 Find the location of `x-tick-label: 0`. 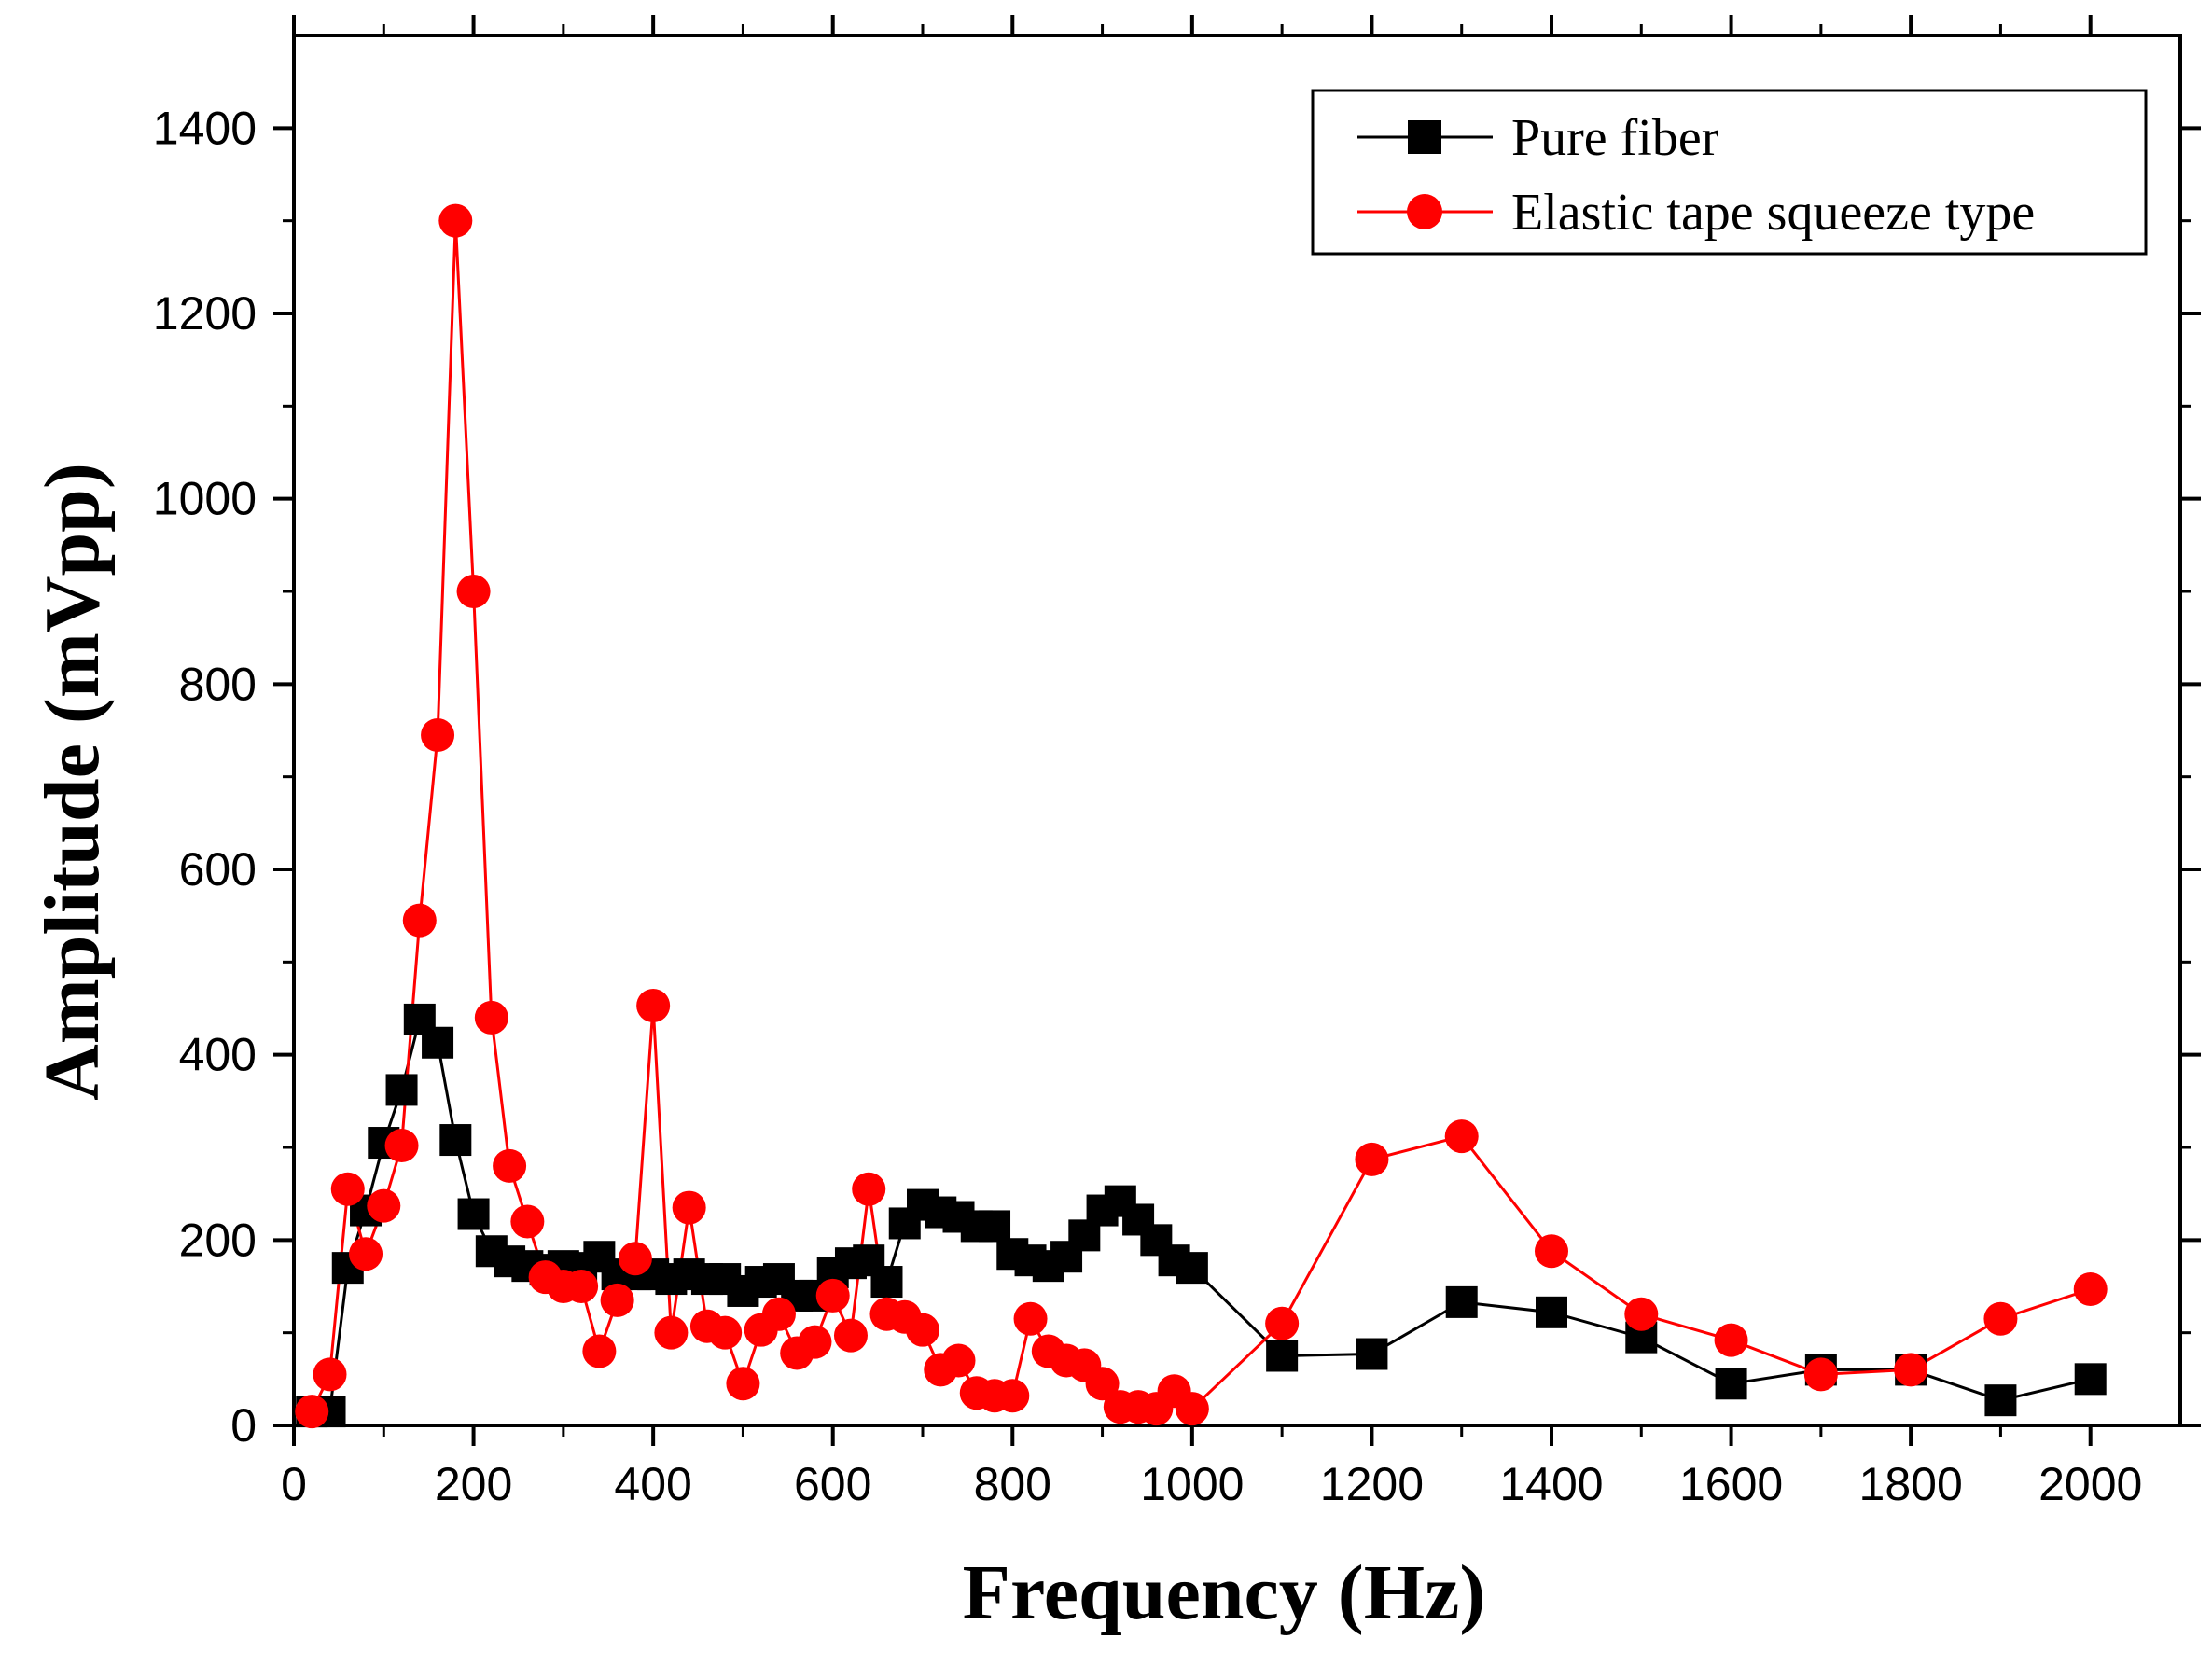

x-tick-label: 0 is located at coordinates (294, 1484).